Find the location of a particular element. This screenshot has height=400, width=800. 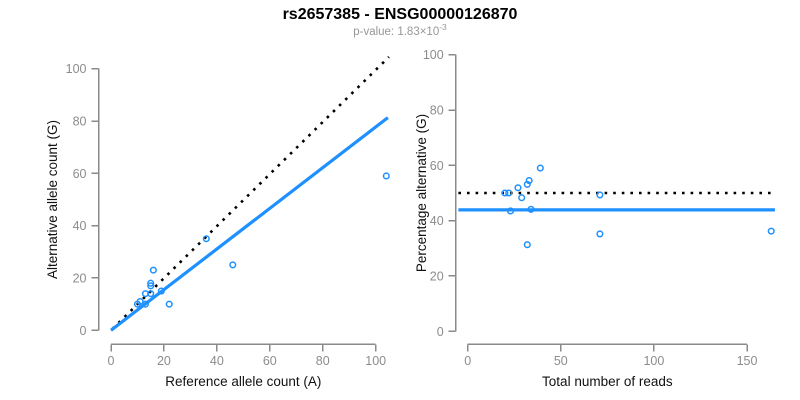

y-axis-title: Percentage alternative (G) is located at coordinates (421, 193).